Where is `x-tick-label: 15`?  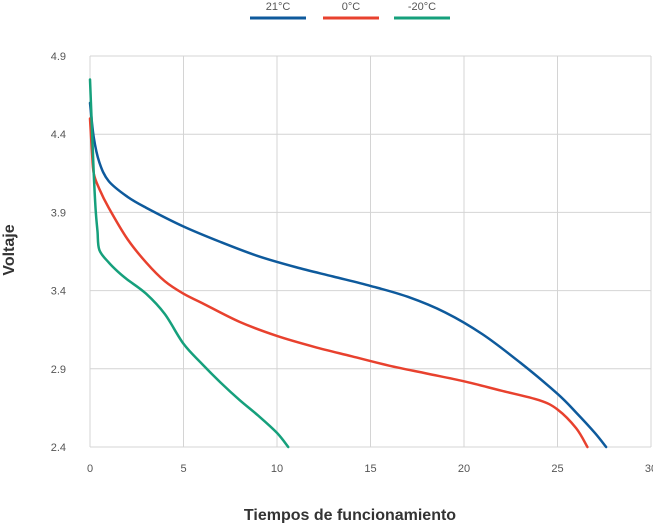 x-tick-label: 15 is located at coordinates (370, 469).